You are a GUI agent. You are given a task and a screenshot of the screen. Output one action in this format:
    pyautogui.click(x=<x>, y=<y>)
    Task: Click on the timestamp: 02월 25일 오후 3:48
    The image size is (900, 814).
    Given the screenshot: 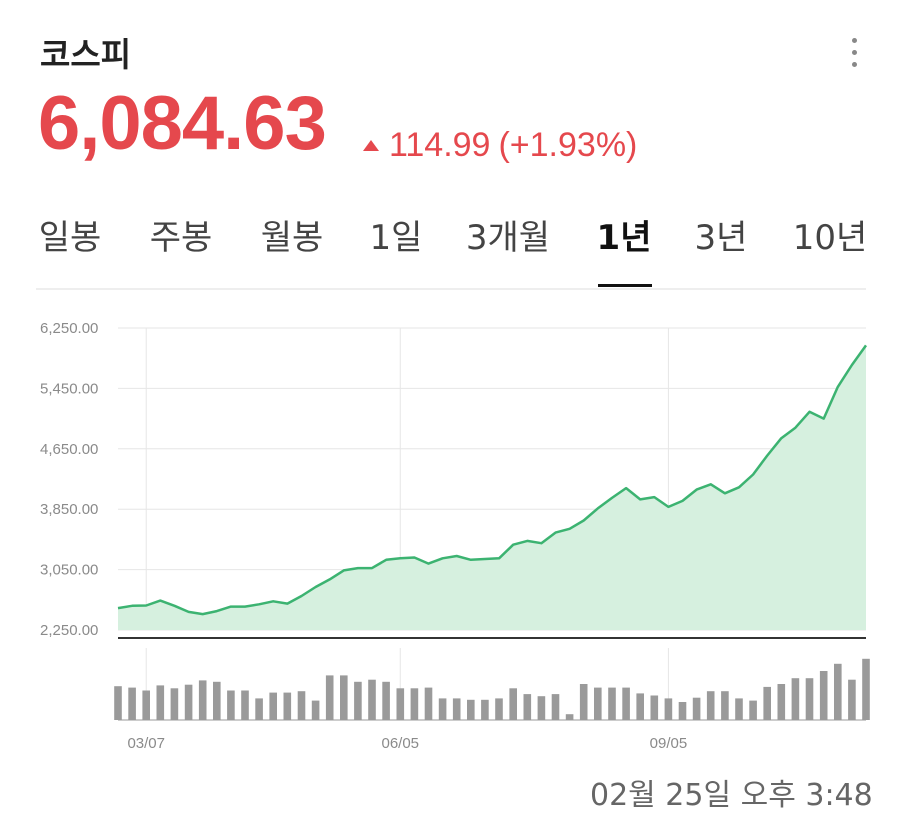 What is the action you would take?
    pyautogui.click(x=731, y=795)
    